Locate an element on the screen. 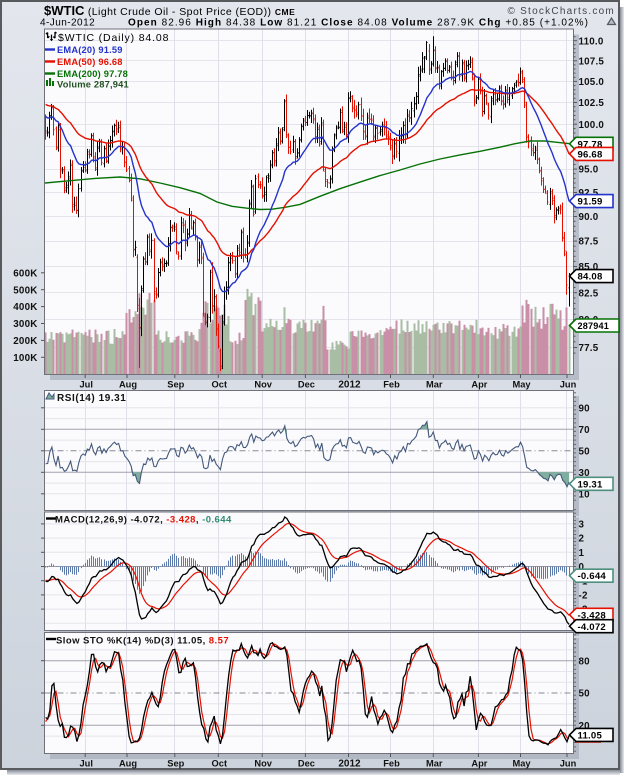 The width and height of the screenshot is (624, 780). svg-text: -0.644 is located at coordinates (592, 576).